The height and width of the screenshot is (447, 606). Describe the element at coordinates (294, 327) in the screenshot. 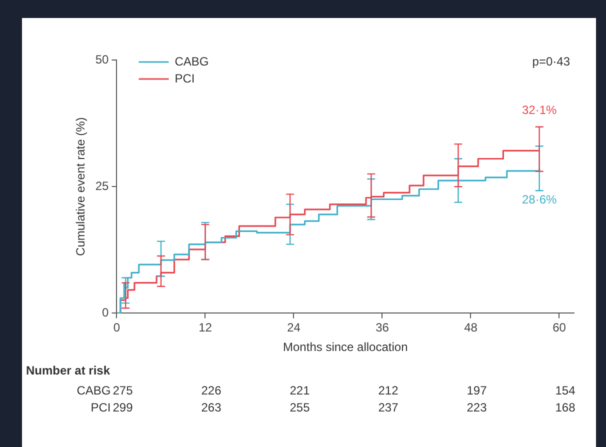

I see `x-tick-label: 24` at that location.